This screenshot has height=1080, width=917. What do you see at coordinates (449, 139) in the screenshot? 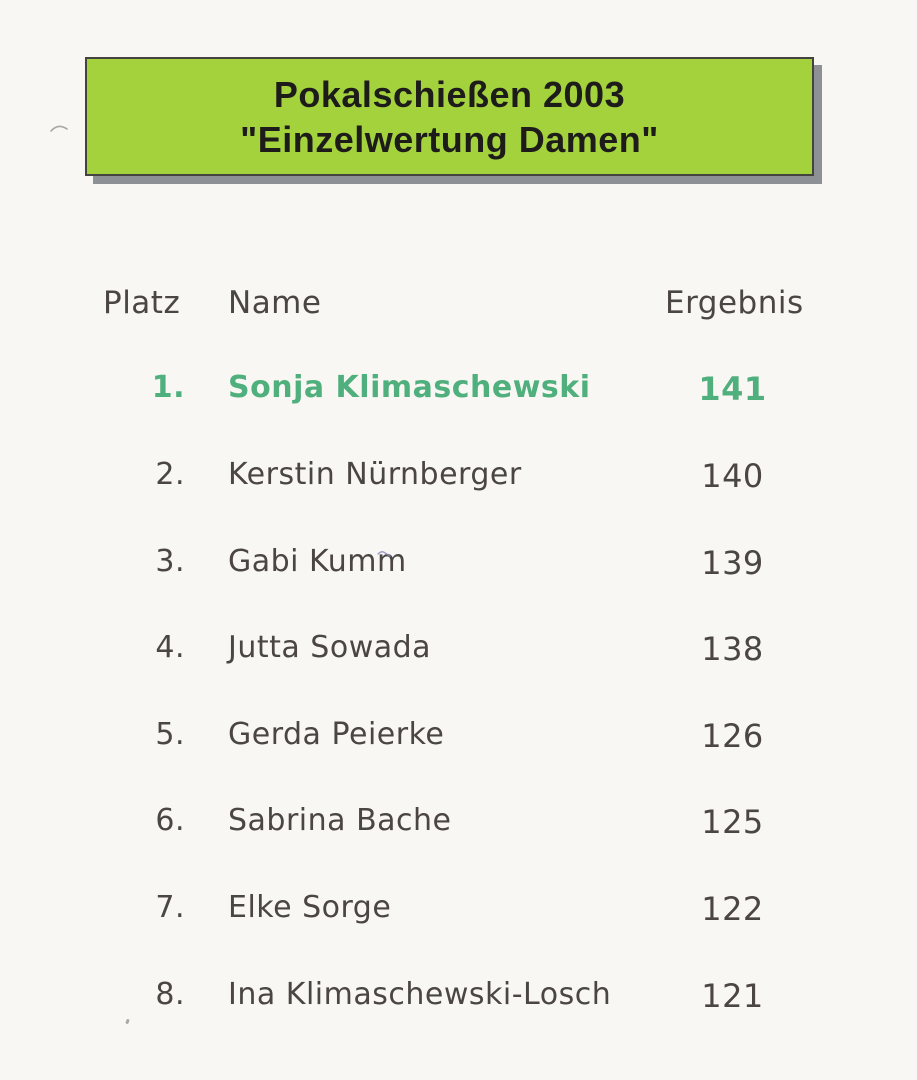
I see `title-line-2: "Einzelwertung Damen"` at bounding box center [449, 139].